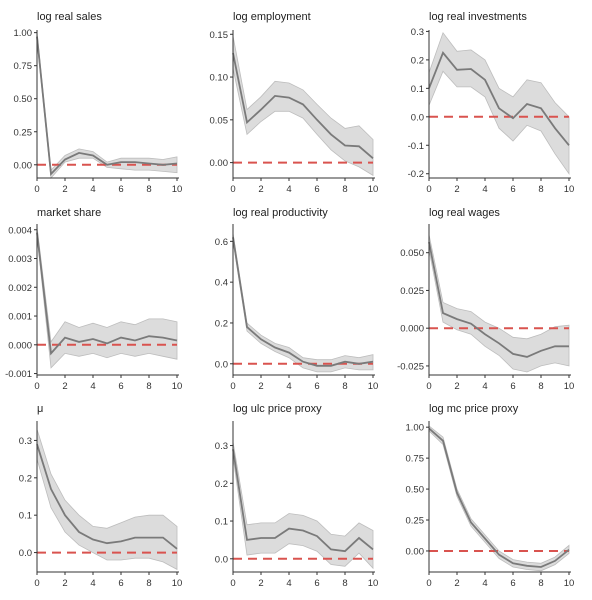  Describe the element at coordinates (18, 374) in the screenshot. I see `y-tick-label: -0.001` at that location.